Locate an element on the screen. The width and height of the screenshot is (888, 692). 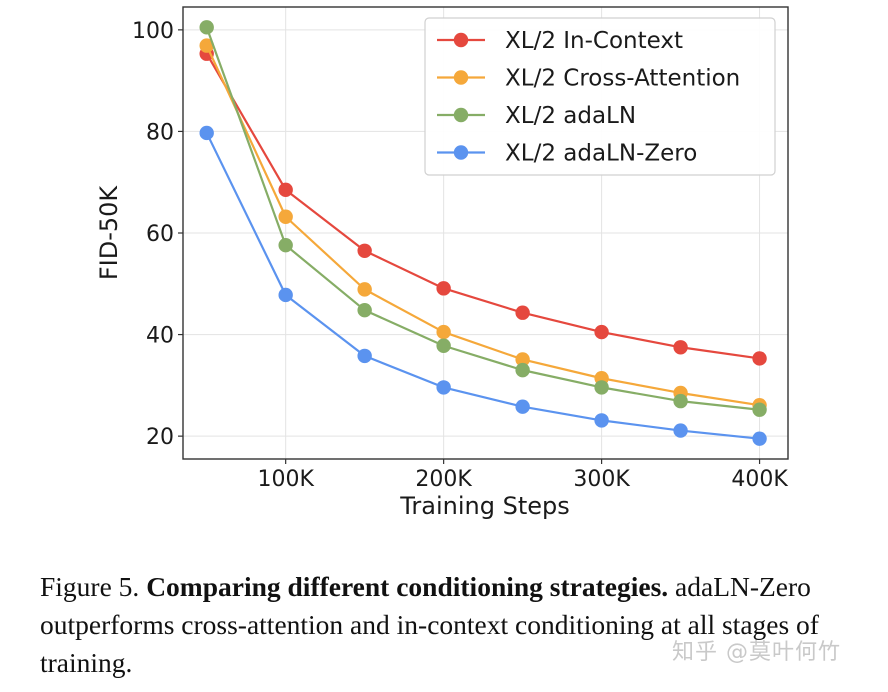
legend-label: XL/2 In-Context is located at coordinates (594, 41).